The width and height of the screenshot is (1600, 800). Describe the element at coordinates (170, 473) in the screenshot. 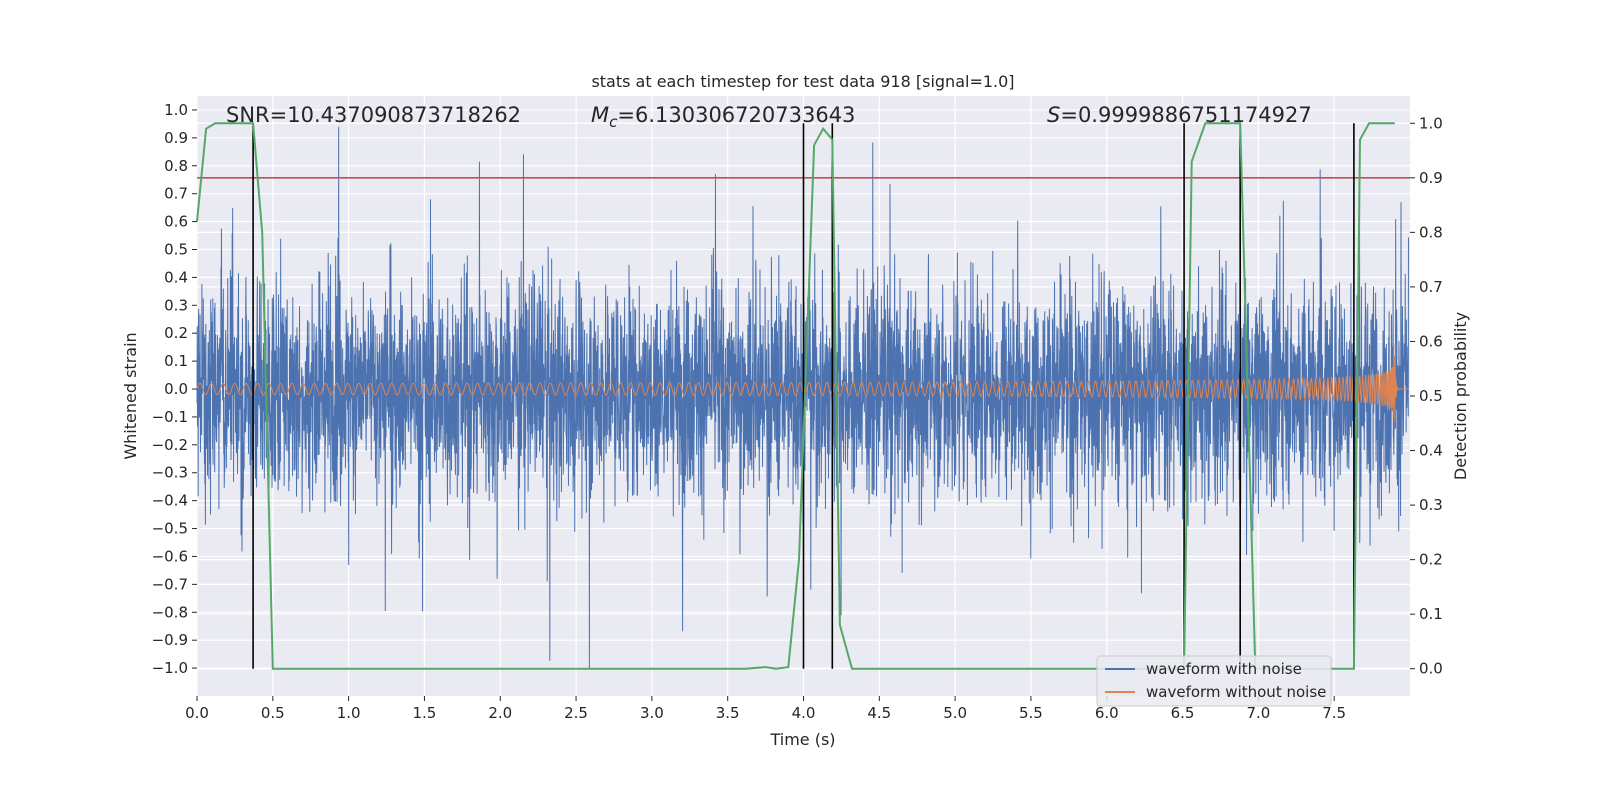

I see `y-tick-label: −0.3` at that location.